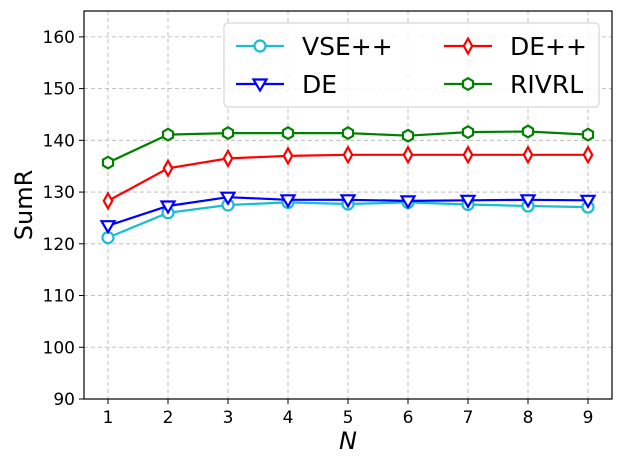  I want to click on y-tick-label: 160, so click(59, 38).